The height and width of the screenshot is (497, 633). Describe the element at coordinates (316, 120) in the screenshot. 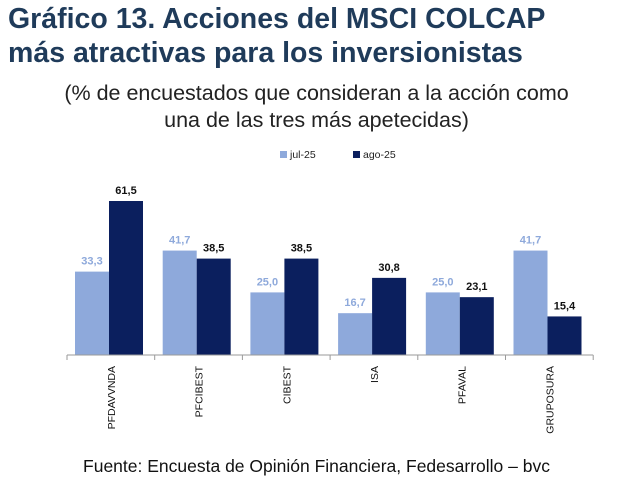

I see `subtitle-line-2: una de las tres más apetecidas)` at that location.